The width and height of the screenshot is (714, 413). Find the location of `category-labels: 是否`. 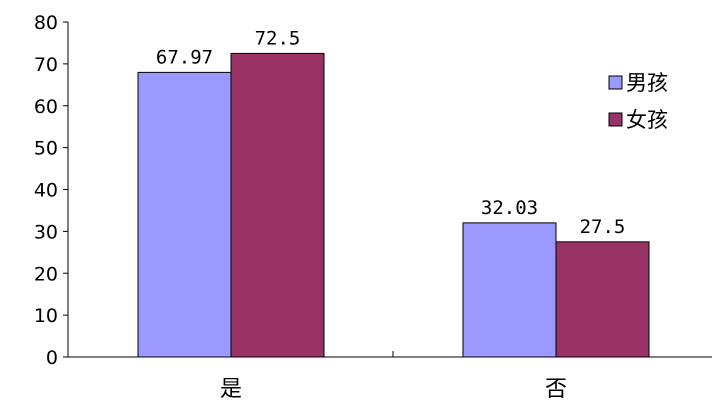

category-labels: 是否 is located at coordinates (393, 389).